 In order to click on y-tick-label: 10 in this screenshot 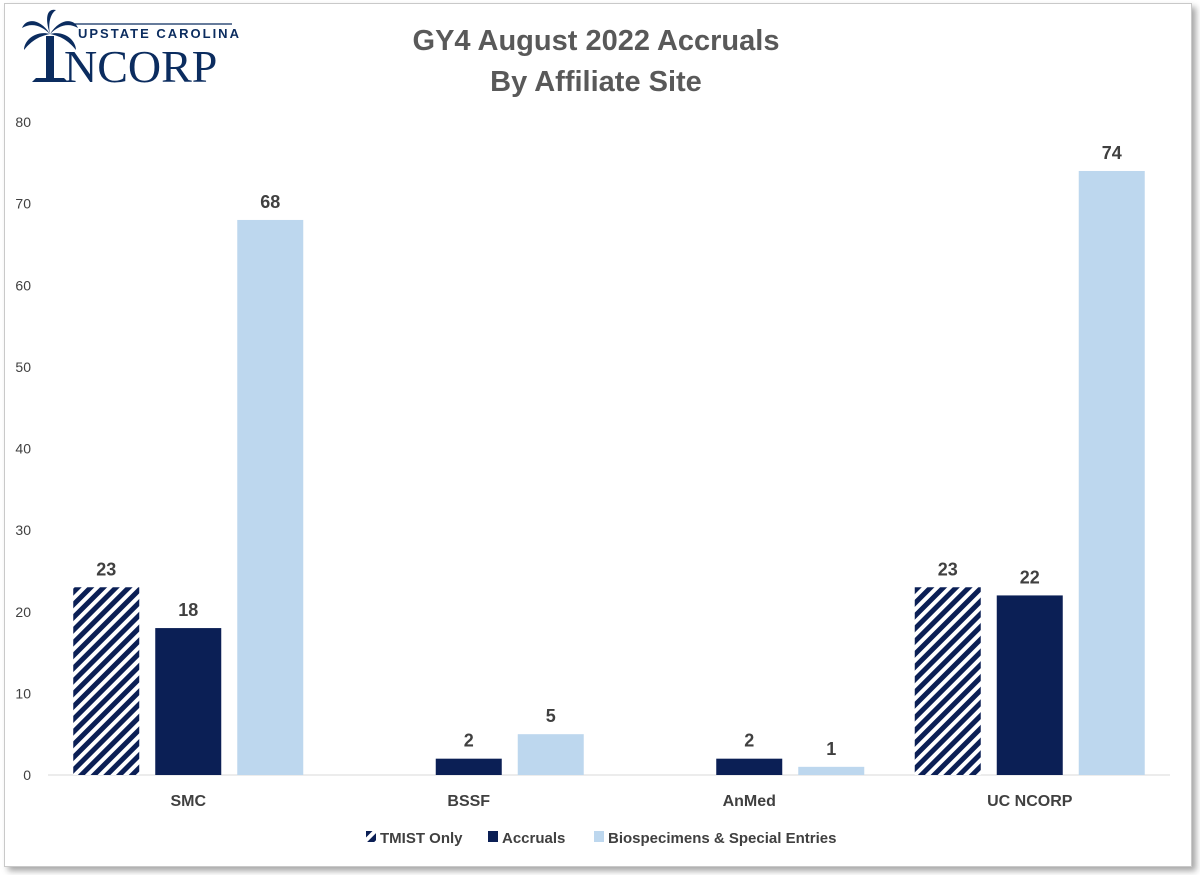, I will do `click(23, 693)`.